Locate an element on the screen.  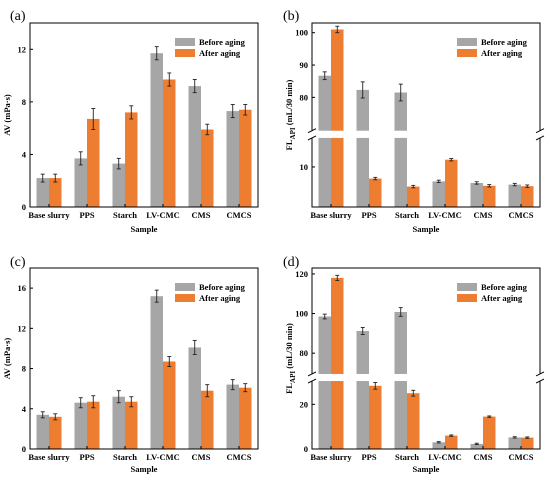
panel-label: (b) is located at coordinates (291, 16).